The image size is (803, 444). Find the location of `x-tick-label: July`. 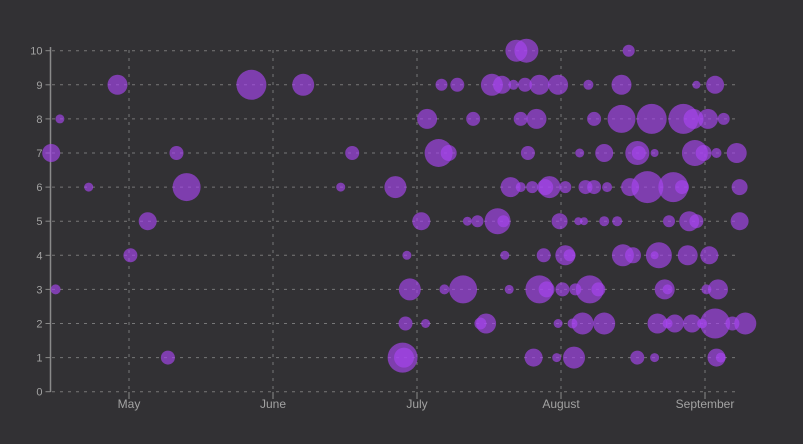

x-tick-label: July is located at coordinates (416, 404).